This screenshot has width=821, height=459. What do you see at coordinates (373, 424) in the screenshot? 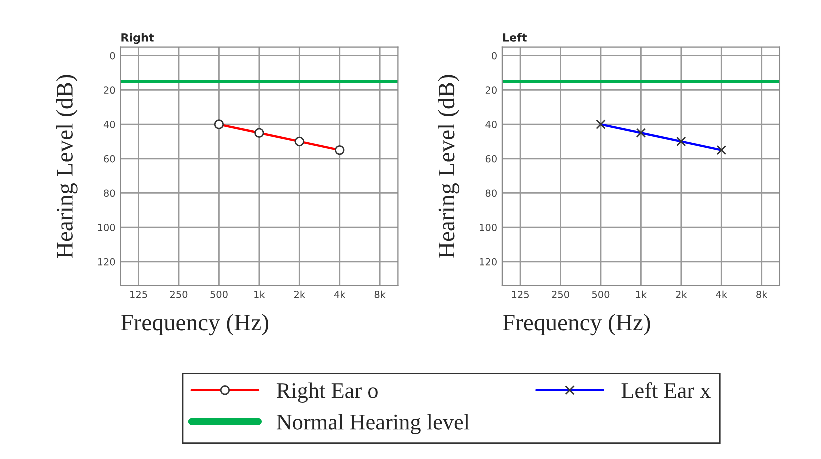
I see `legend-label: Normal Hearing level` at bounding box center [373, 424].